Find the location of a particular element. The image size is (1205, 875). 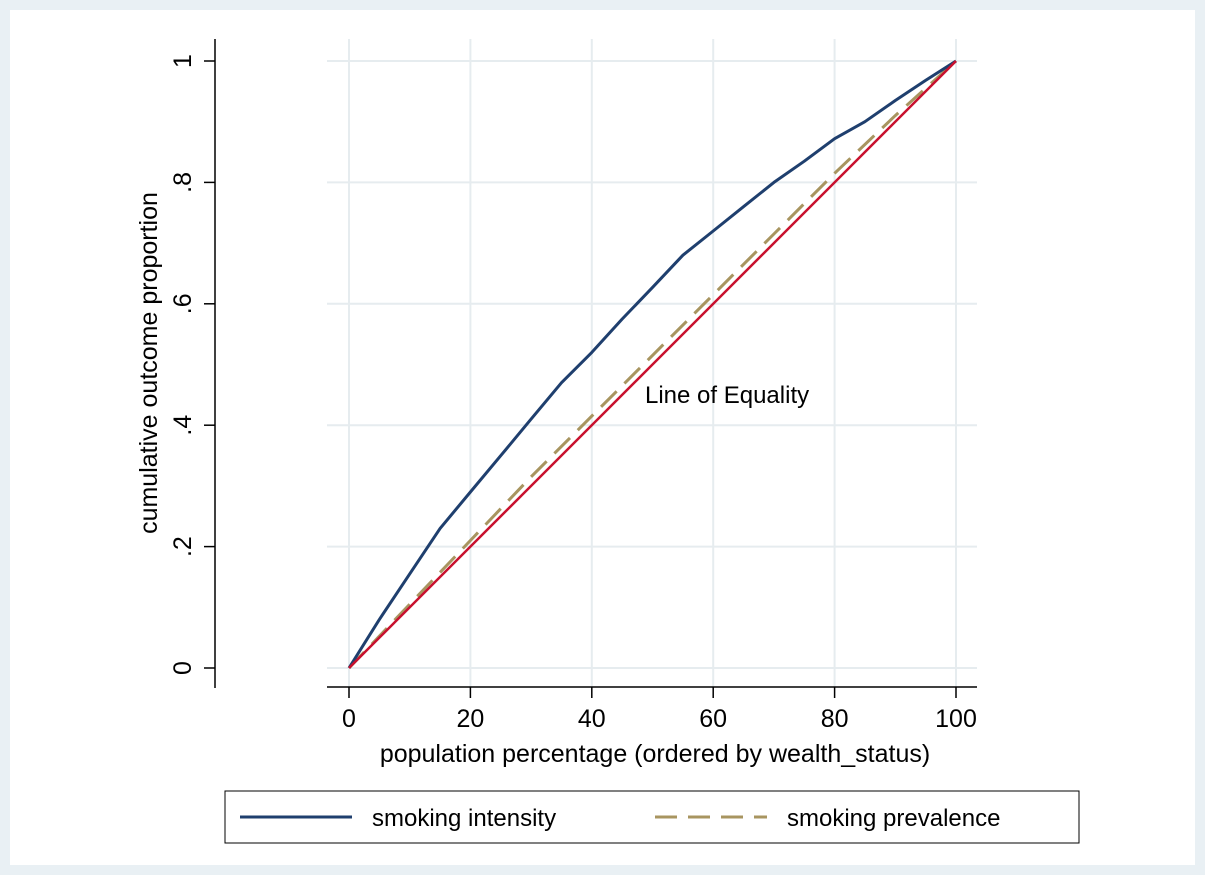

legend-label-smoking-intensity: smoking intensity is located at coordinates (464, 818).